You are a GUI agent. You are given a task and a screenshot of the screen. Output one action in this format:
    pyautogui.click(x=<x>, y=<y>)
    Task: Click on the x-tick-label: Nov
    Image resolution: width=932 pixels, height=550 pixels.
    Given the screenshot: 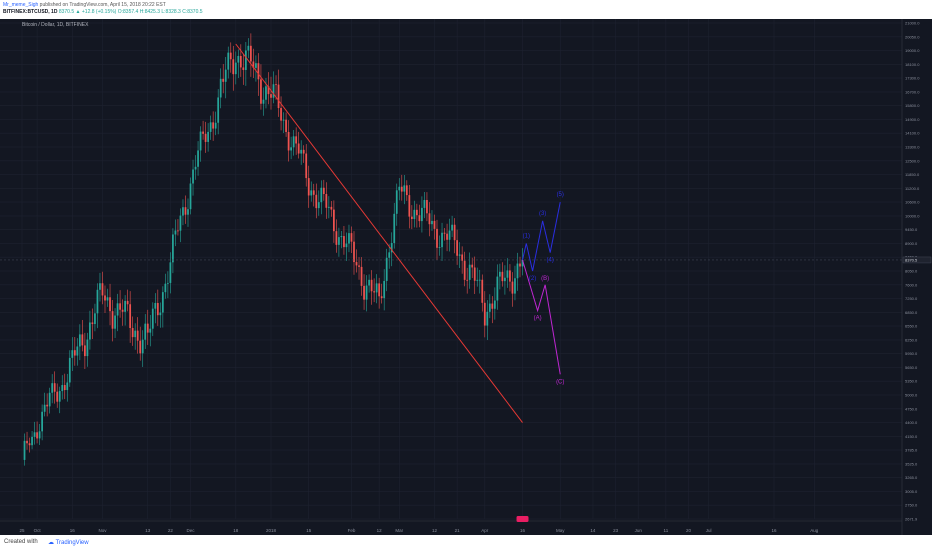 What is the action you would take?
    pyautogui.click(x=102, y=530)
    